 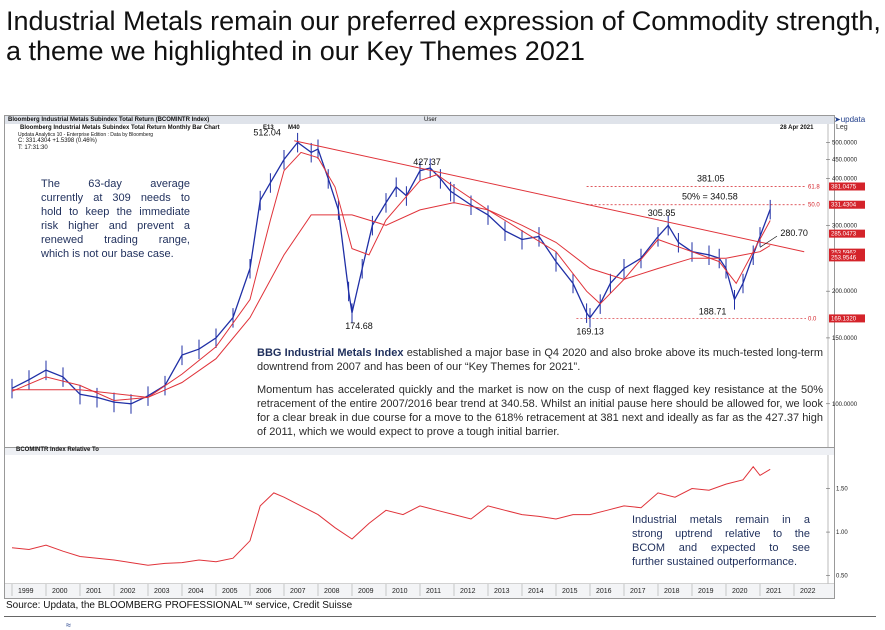 What do you see at coordinates (844, 319) in the screenshot?
I see `axis-badge-text: 169.1320` at bounding box center [844, 319].